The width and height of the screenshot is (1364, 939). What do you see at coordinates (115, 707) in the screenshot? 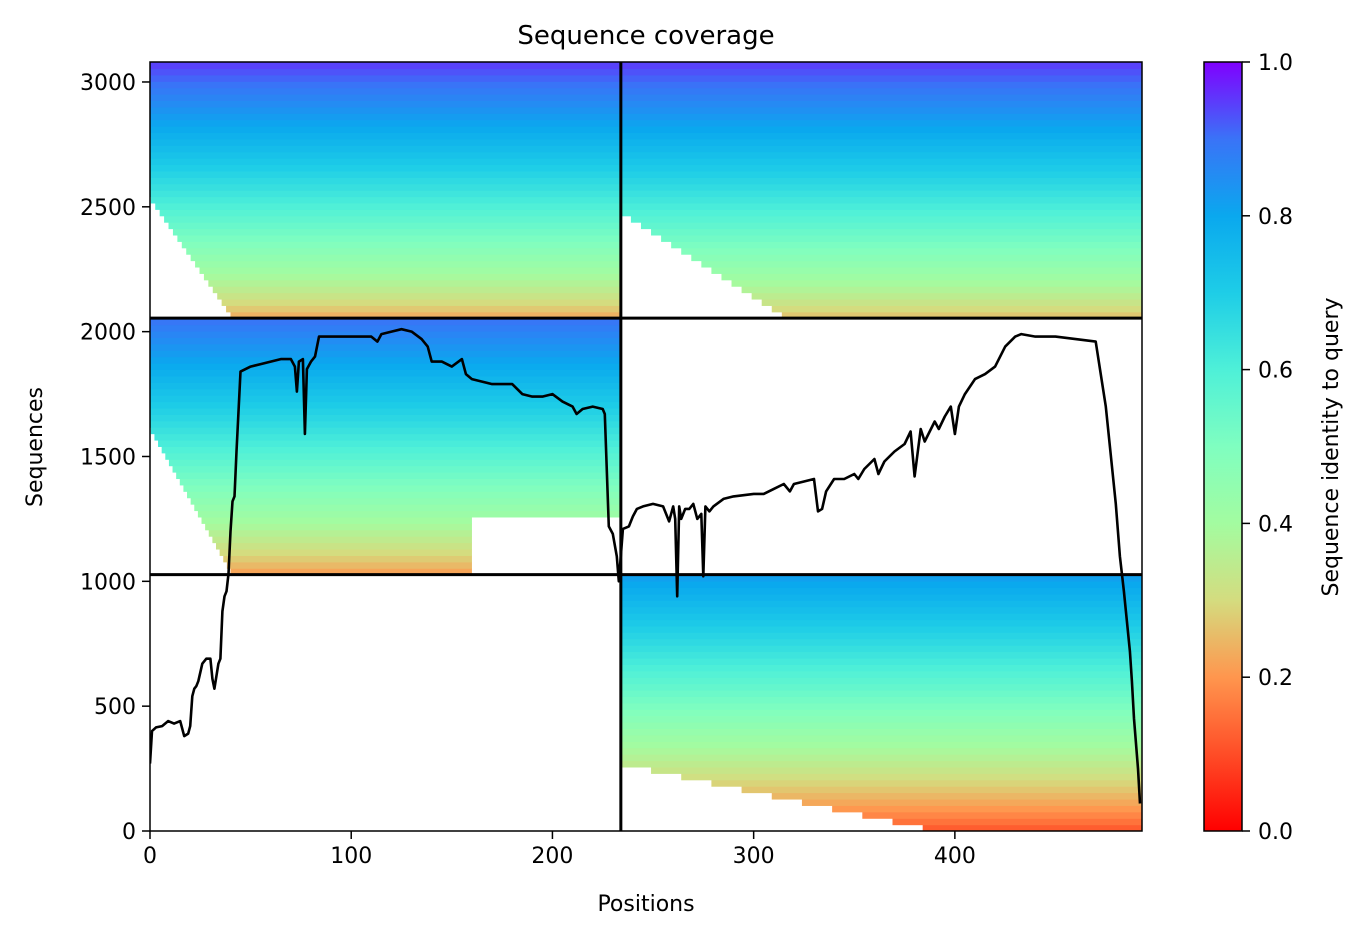
I see `y-tick-label: 500` at bounding box center [115, 707].